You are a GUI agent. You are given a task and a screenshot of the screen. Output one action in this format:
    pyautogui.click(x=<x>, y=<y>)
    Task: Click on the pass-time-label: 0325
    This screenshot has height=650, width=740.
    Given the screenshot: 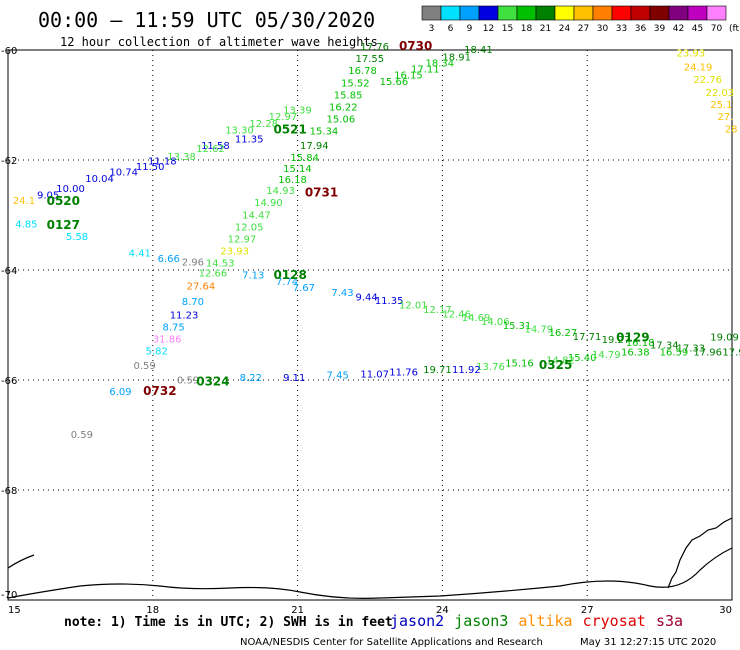 What is the action you would take?
    pyautogui.click(x=555, y=365)
    